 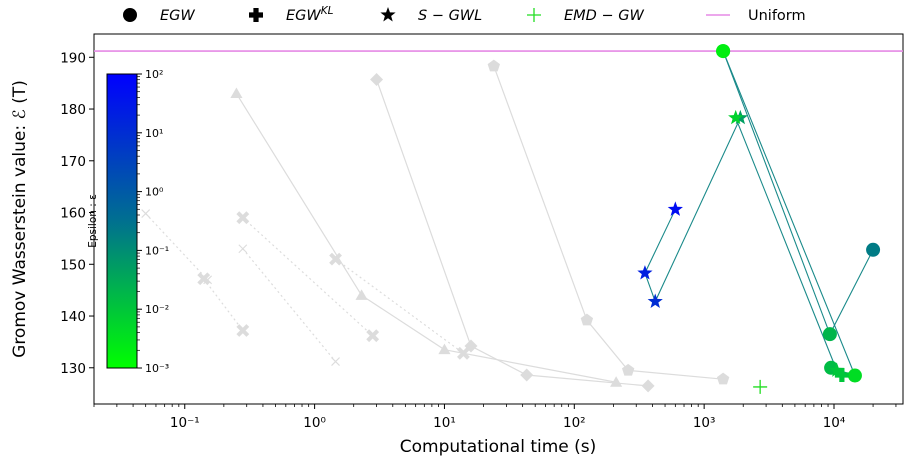 What do you see at coordinates (495, 417) in the screenshot?
I see `x-axis: 10⁻¹ 10⁰ 10¹ 10² 10³ 10⁴` at bounding box center [495, 417].